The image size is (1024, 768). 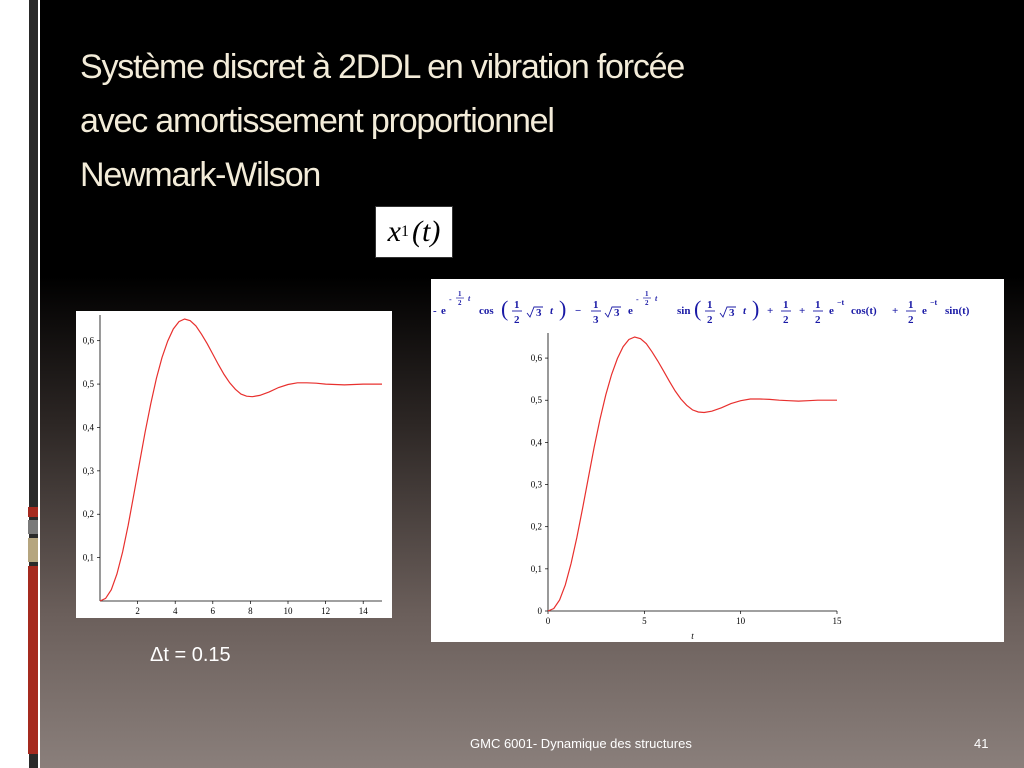 I want to click on formula-arg2: t, so click(x=745, y=311).